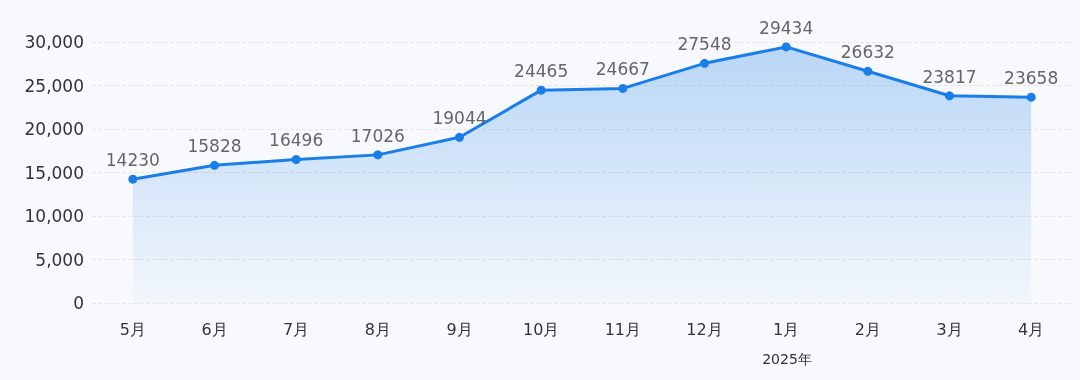 This screenshot has height=380, width=1080. I want to click on x-tick-label: 6月, so click(214, 329).